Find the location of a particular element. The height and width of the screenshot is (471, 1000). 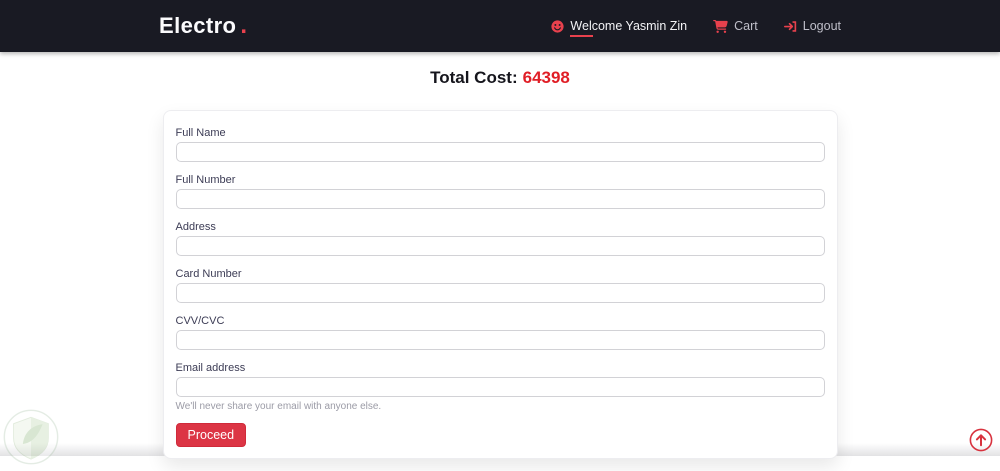

card-number-input is located at coordinates (500, 293).